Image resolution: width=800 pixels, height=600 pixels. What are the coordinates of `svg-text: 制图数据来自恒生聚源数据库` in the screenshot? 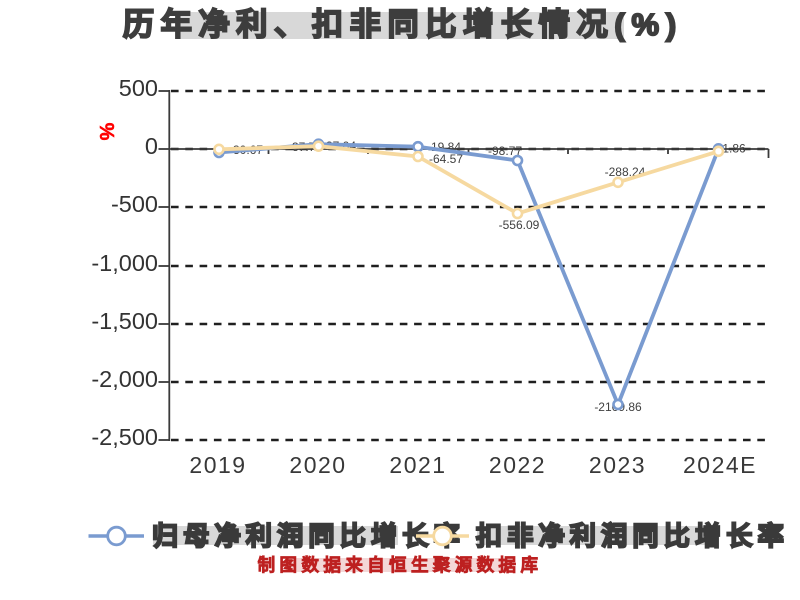 It's located at (400, 565).